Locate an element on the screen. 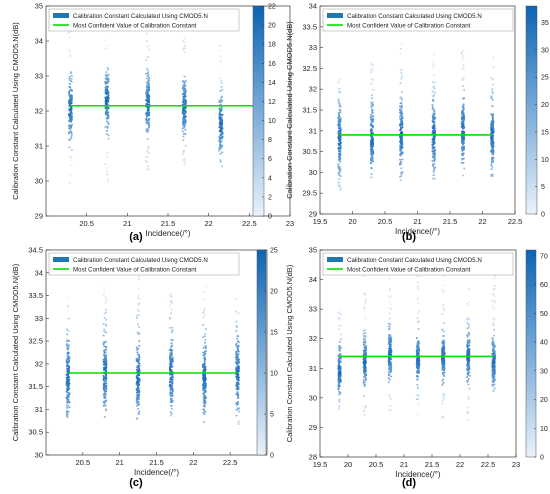 Image resolution: width=550 pixels, height=494 pixels. colorbar-tick-label: 18 is located at coordinates (272, 45).